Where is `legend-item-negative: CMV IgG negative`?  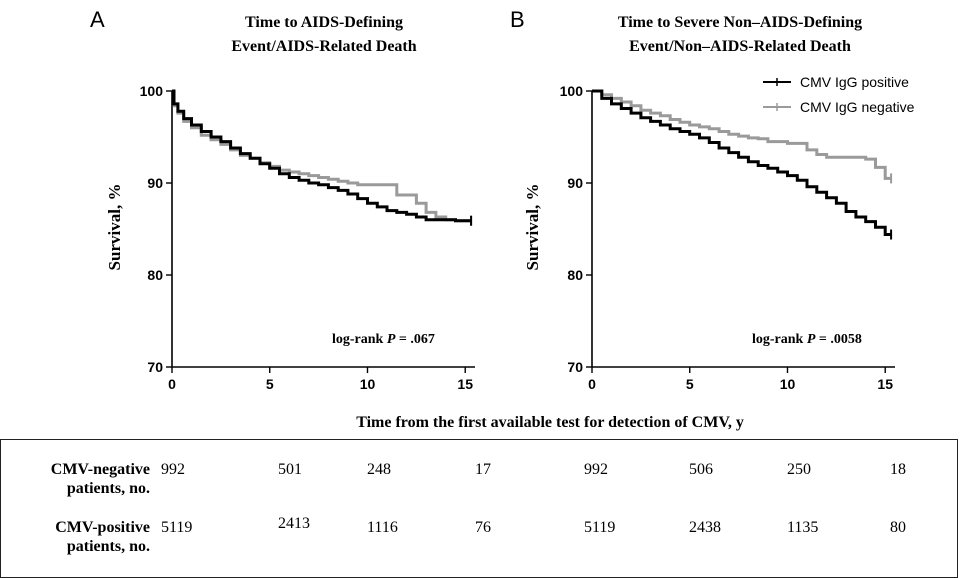
legend-item-negative: CMV IgG negative is located at coordinates (839, 107).